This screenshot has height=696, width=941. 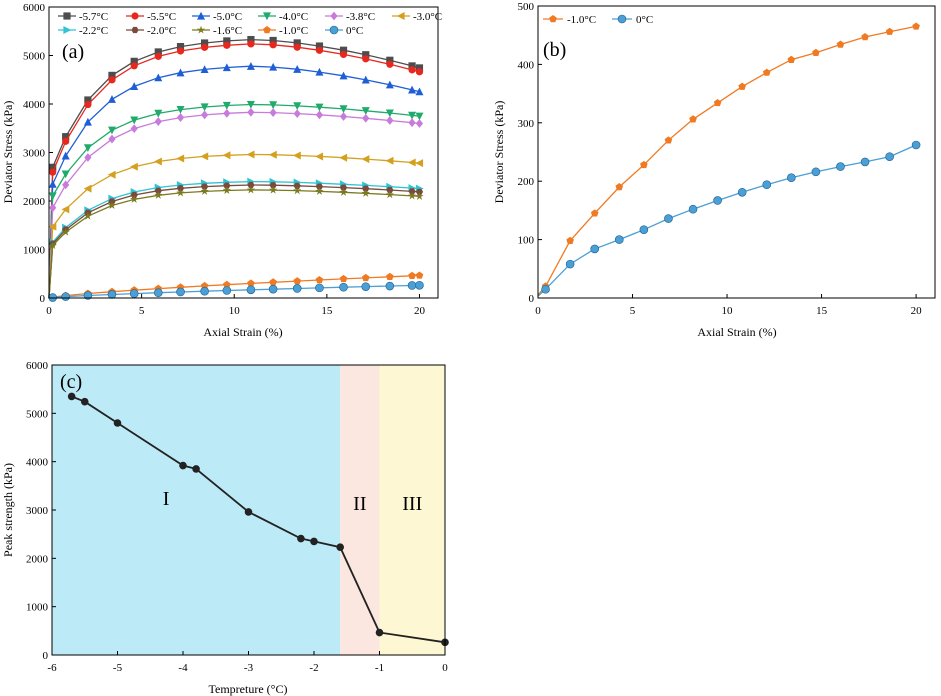 I want to click on panel-c-letter: (c), so click(x=71, y=382).